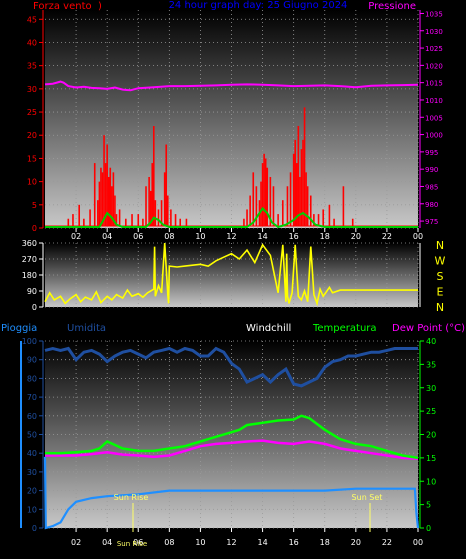  What do you see at coordinates (34, 307) in the screenshot?
I see `direction-axis-label: 0` at bounding box center [34, 307].